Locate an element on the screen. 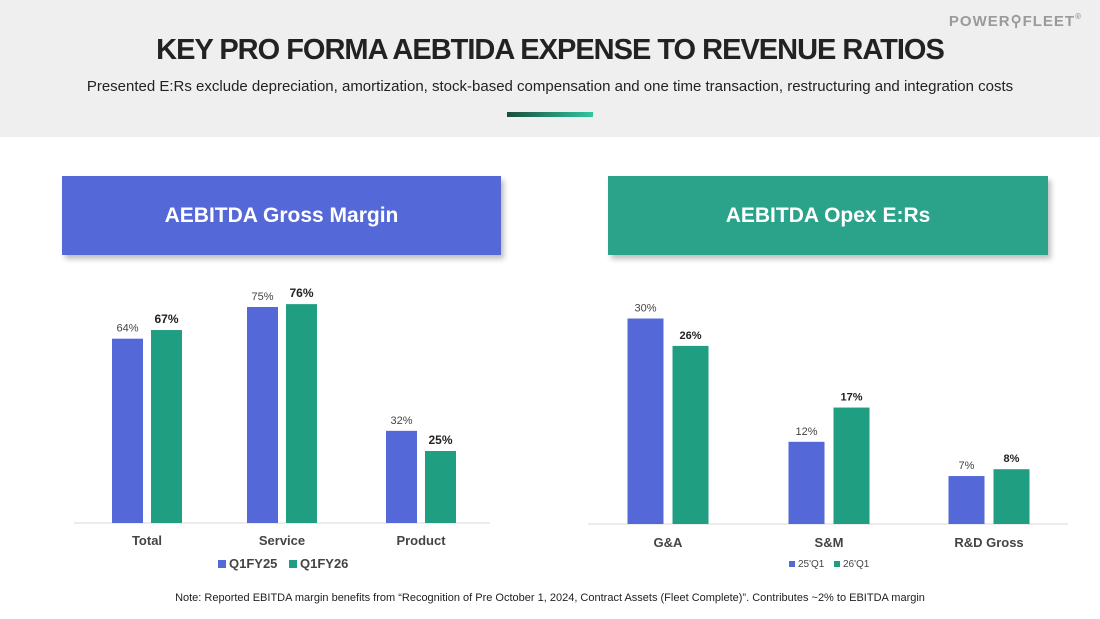  gross-margin-data-label: 25% is located at coordinates (440, 440).